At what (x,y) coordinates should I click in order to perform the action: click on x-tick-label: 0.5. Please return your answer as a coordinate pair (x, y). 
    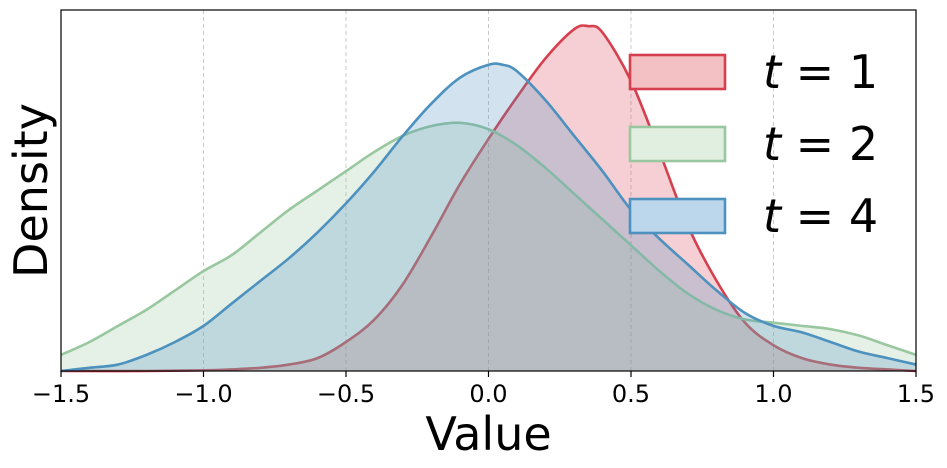
    Looking at the image, I should click on (631, 394).